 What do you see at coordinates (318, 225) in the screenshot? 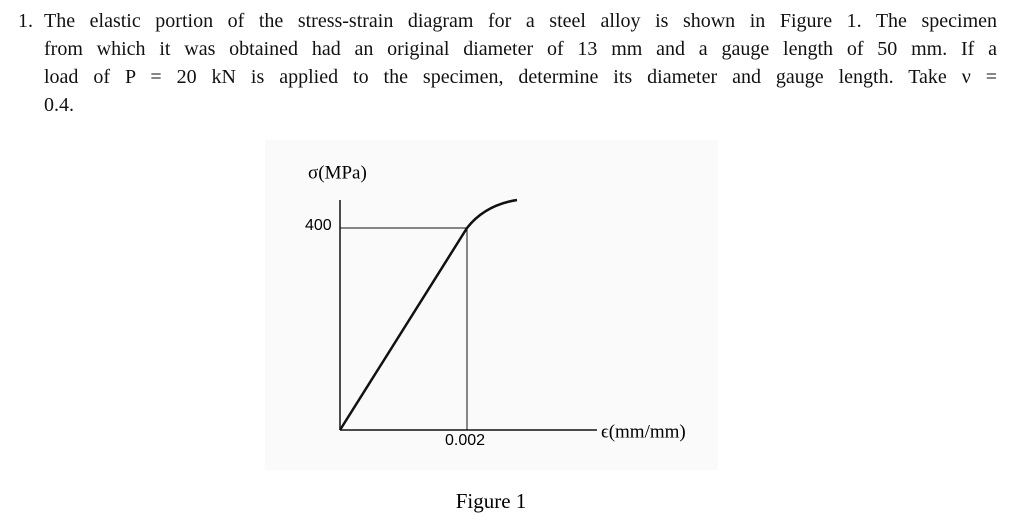
I see `y-tick-label: 400` at bounding box center [318, 225].